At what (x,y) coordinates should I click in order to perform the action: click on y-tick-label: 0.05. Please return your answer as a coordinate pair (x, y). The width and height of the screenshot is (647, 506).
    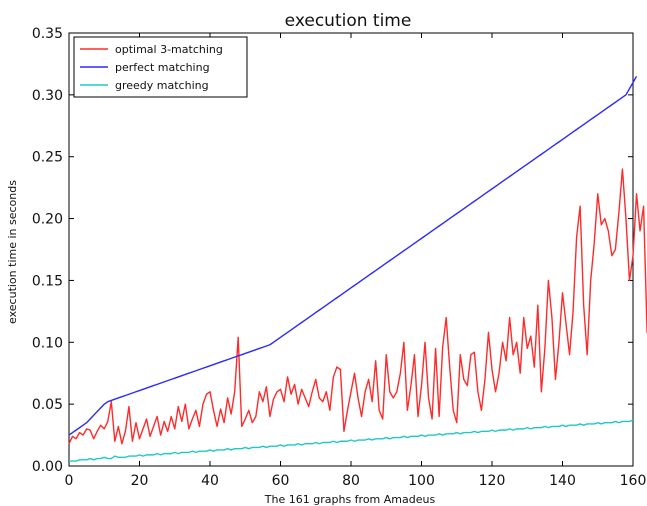
    Looking at the image, I should click on (47, 405).